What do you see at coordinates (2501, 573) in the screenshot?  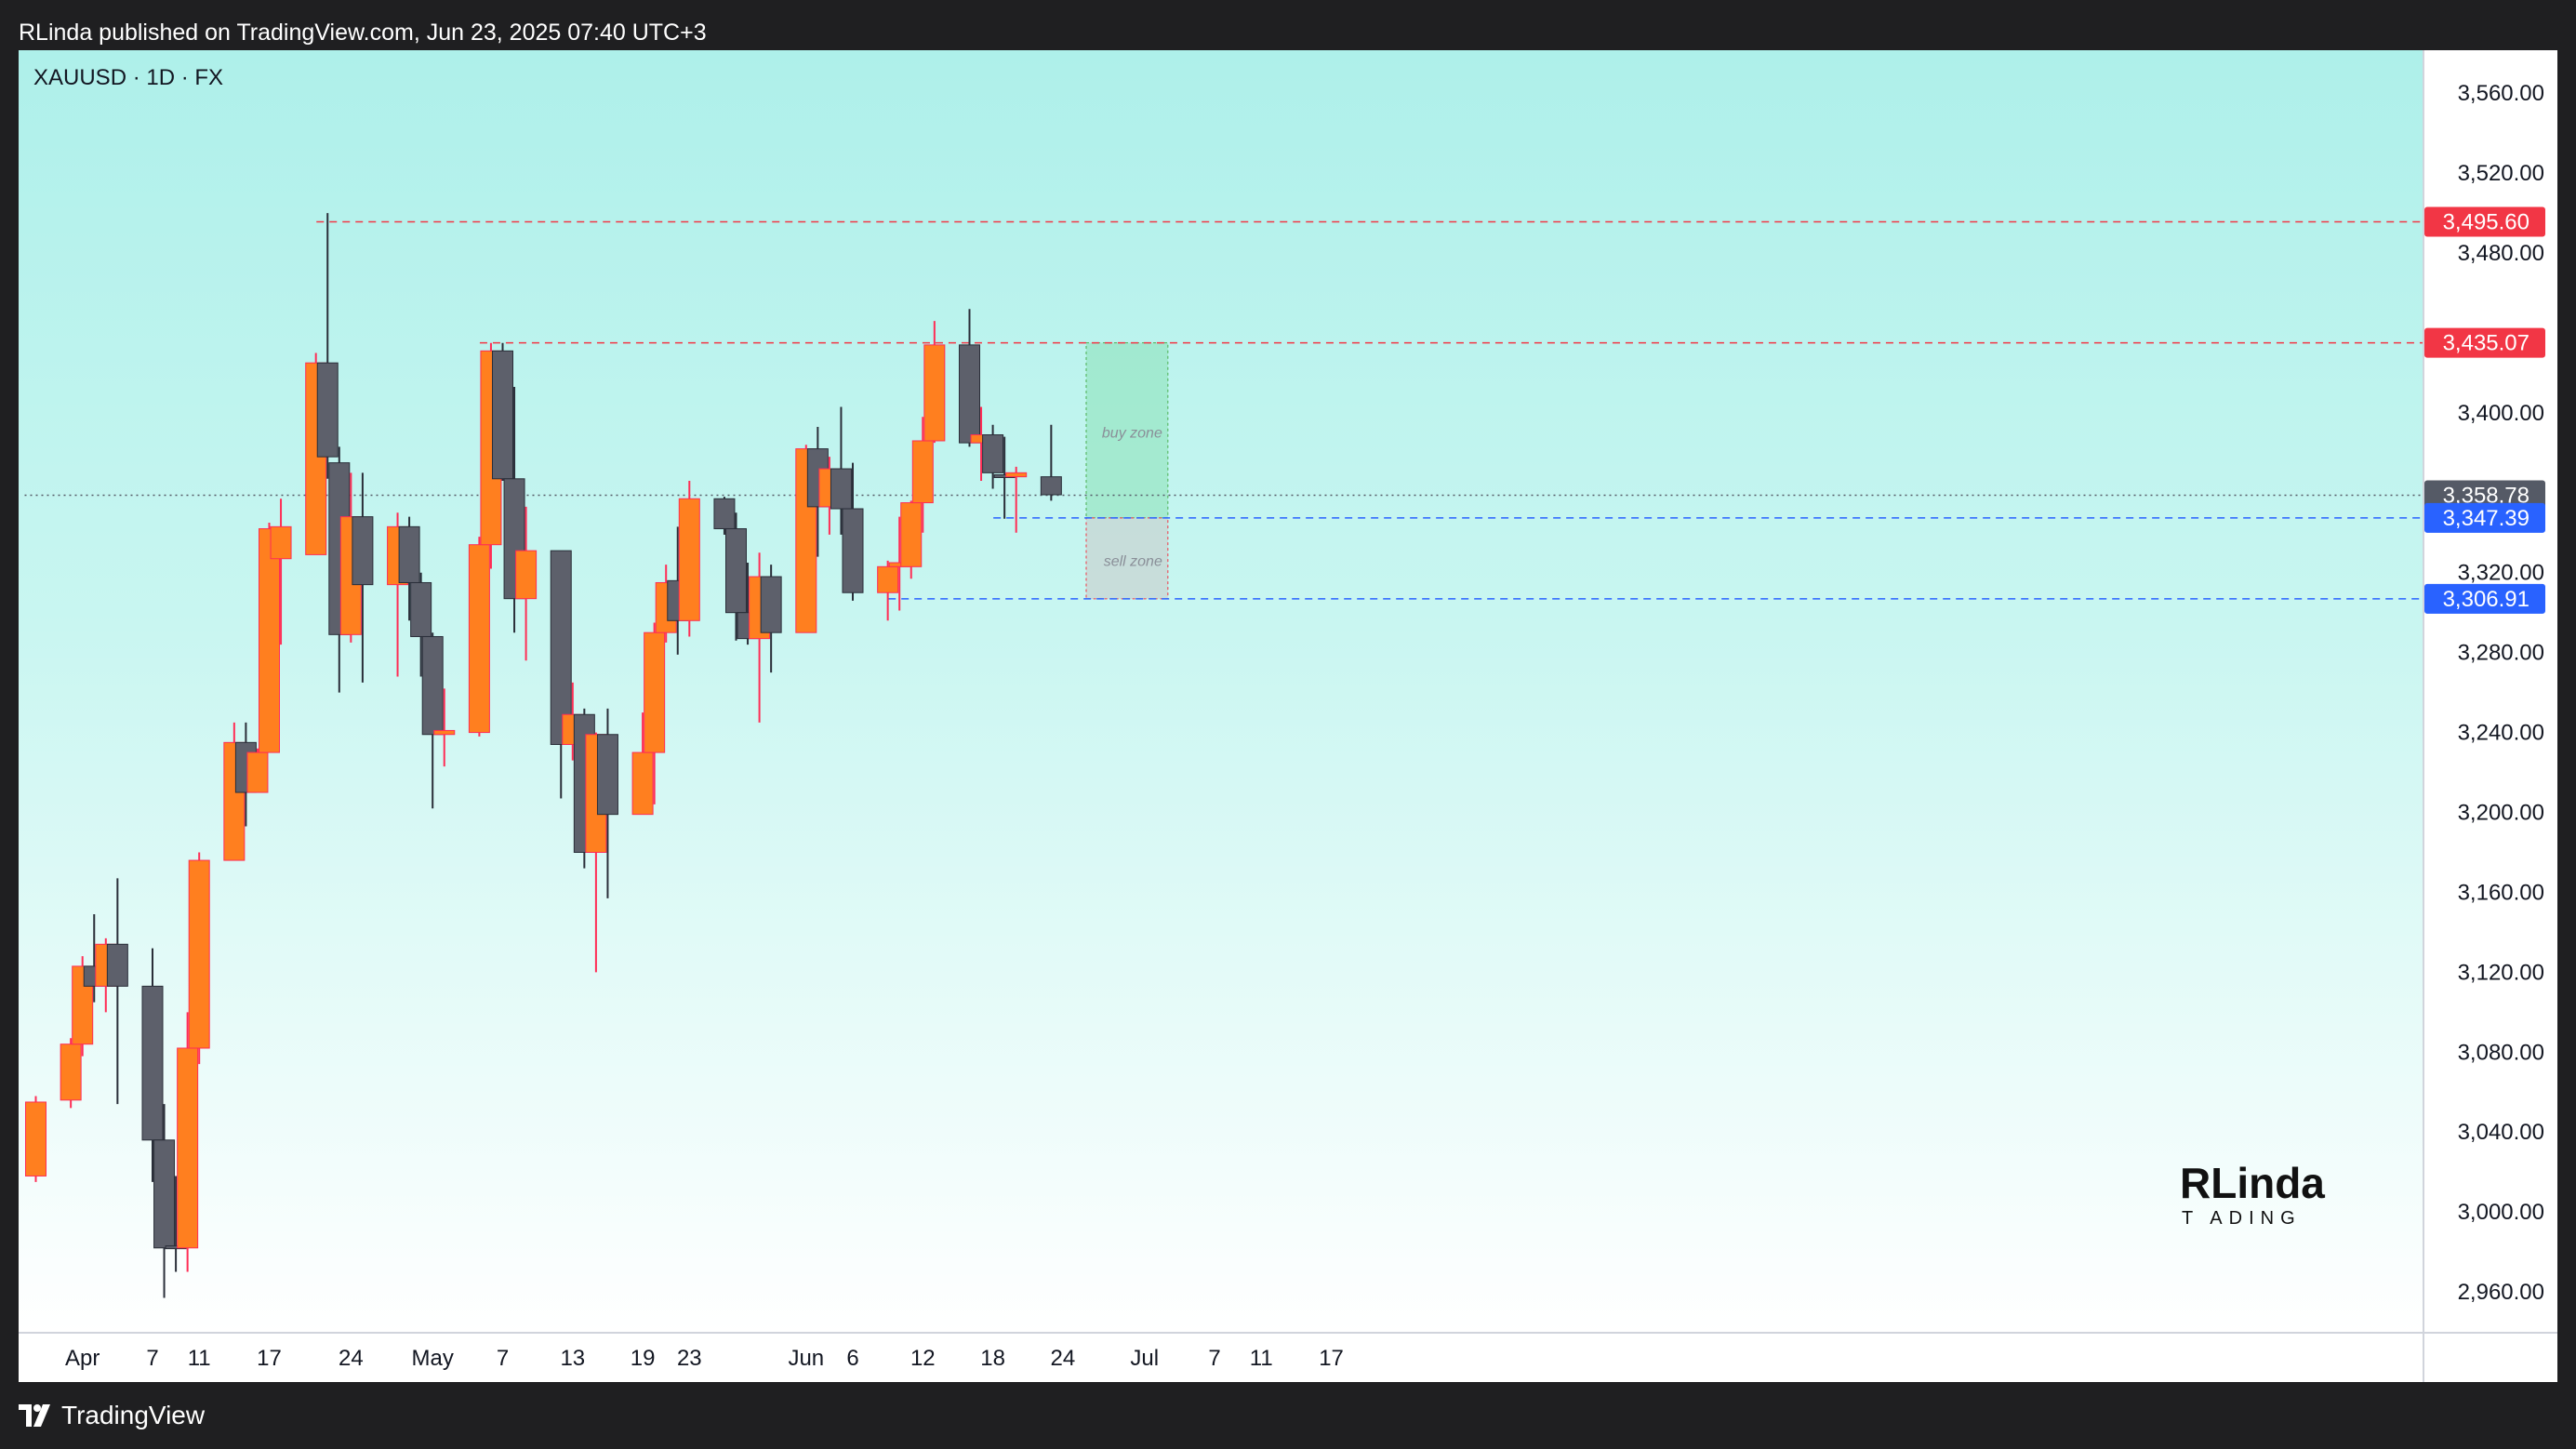 I see `price-tick-label: 3,320.00` at bounding box center [2501, 573].